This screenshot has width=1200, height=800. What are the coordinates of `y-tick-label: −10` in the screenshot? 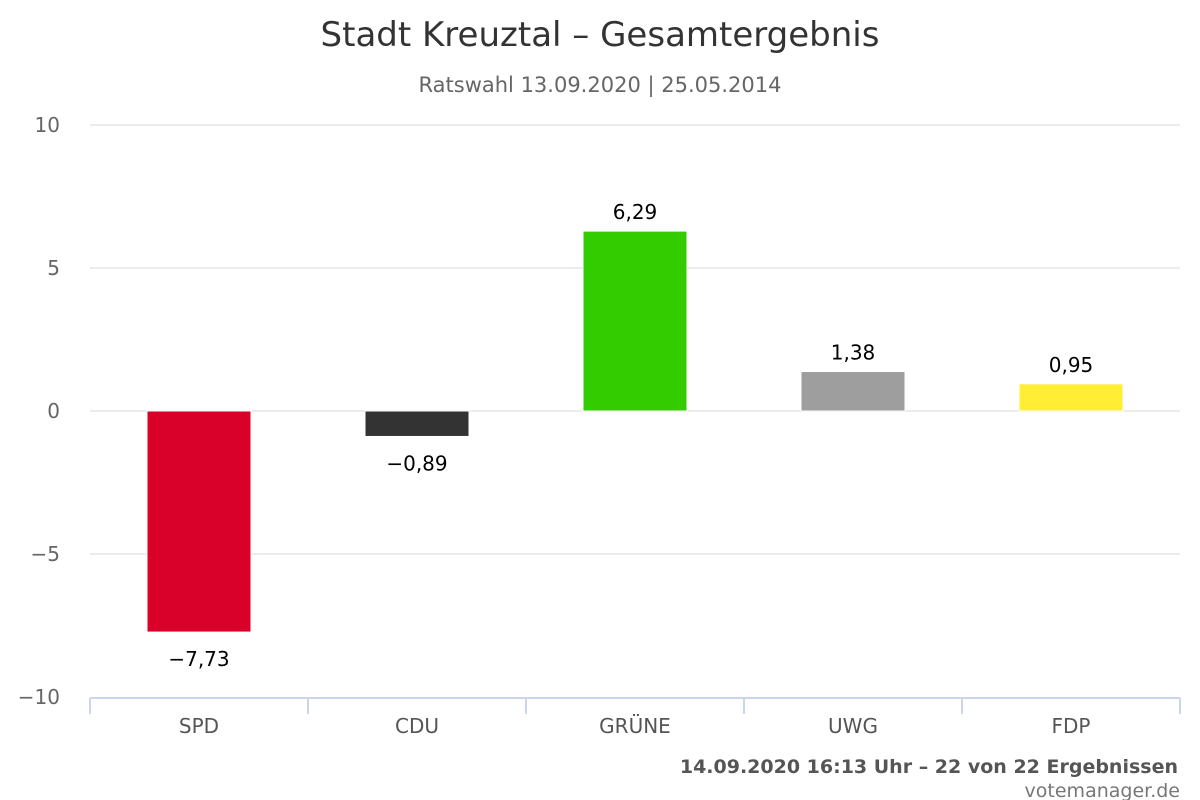 It's located at (39, 697).